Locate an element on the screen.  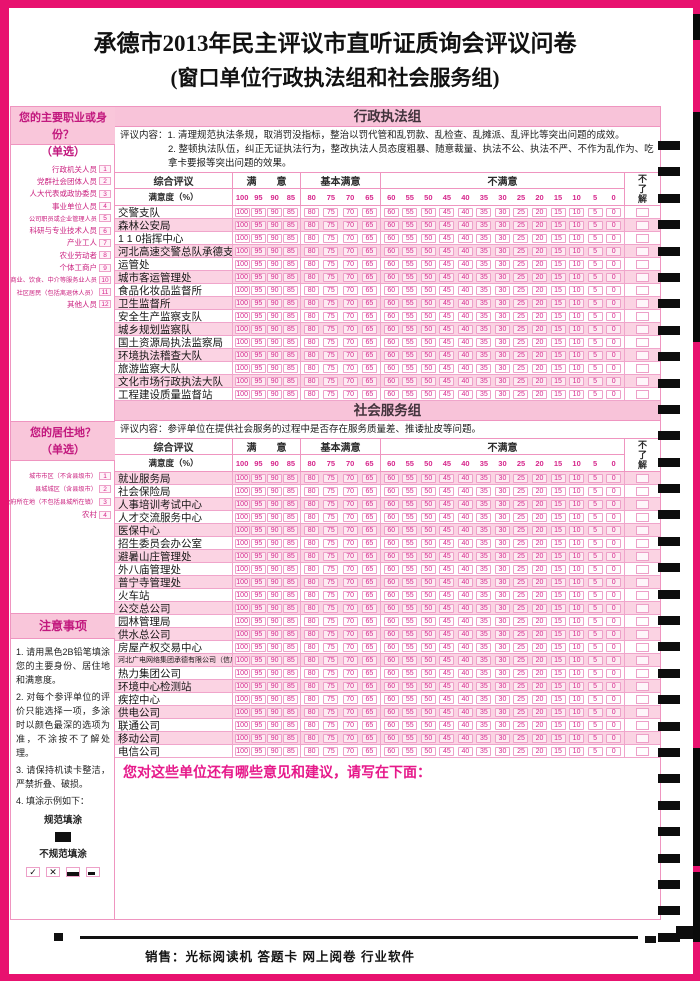
occupation-option-bubble: 4 is located at coordinates (105, 206).